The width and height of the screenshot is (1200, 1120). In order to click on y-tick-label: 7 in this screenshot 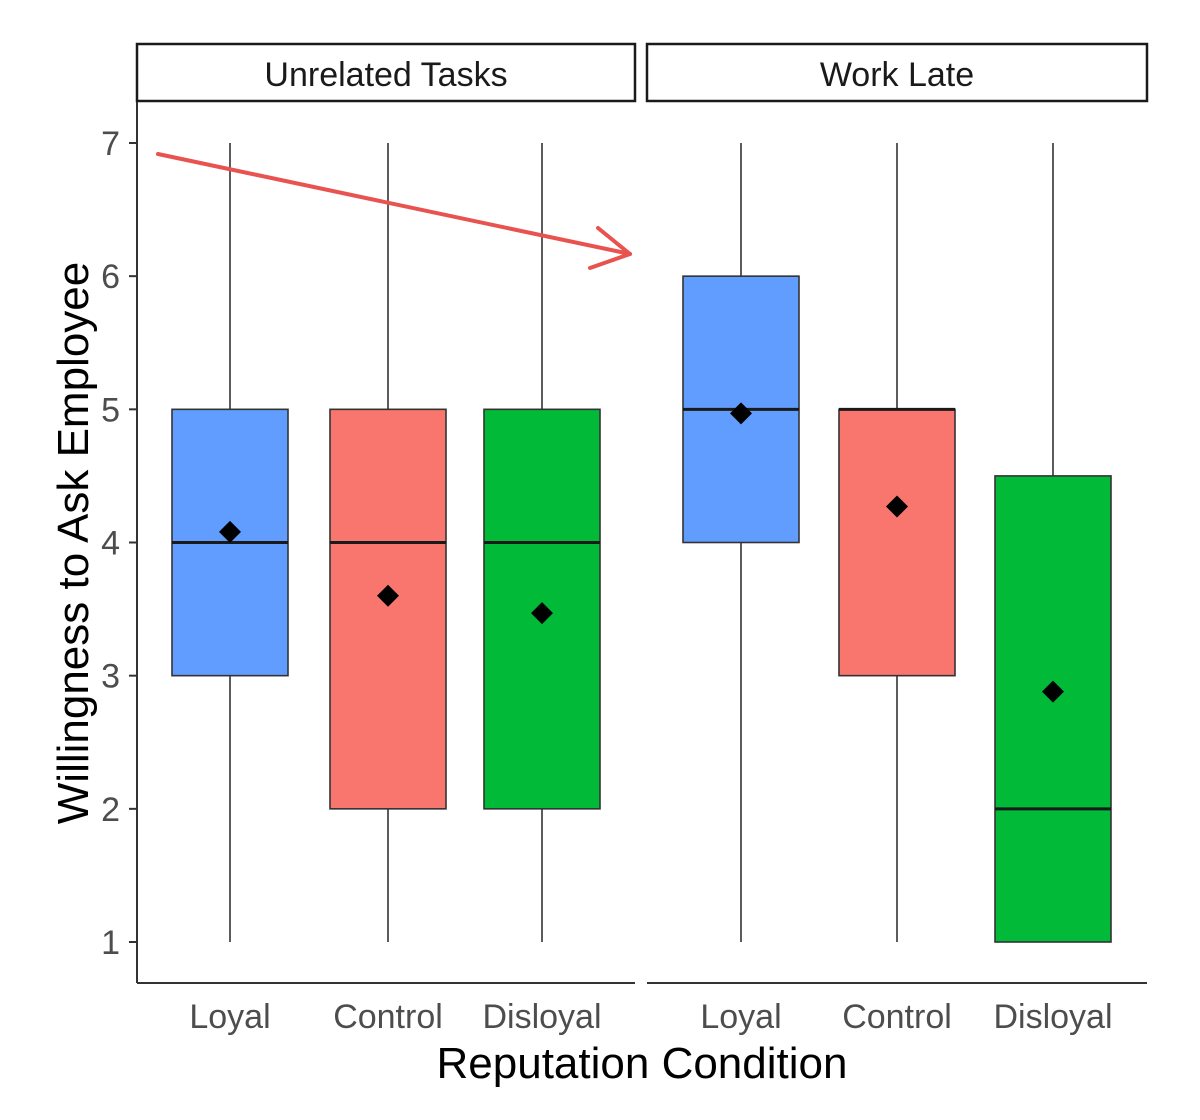, I will do `click(110, 144)`.